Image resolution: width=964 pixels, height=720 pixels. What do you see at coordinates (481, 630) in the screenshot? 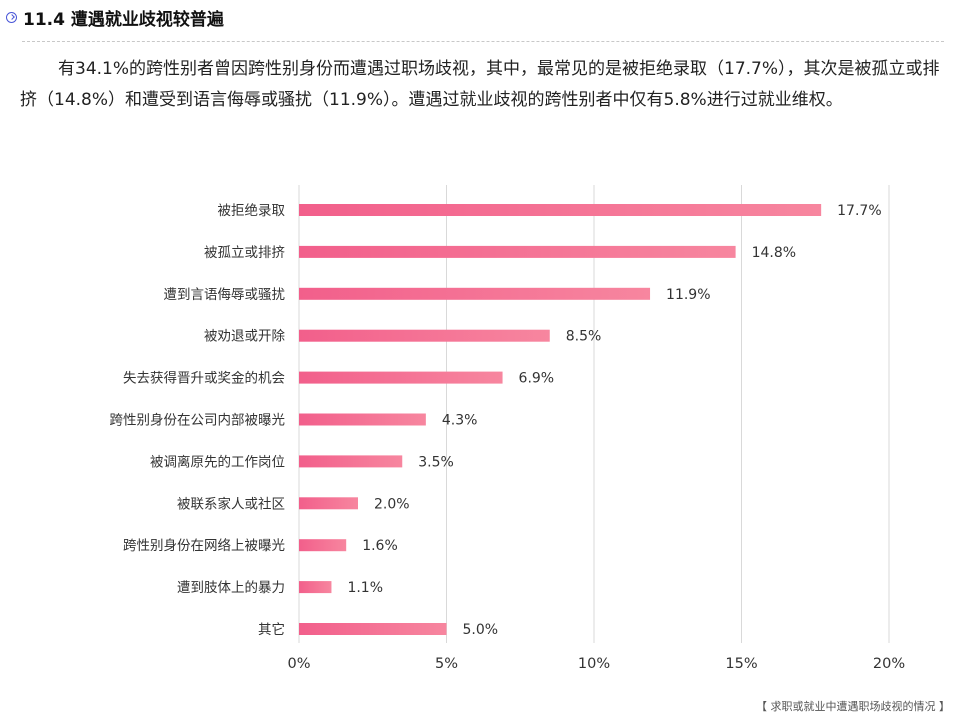
I see `value-label: 5.0%` at bounding box center [481, 630].